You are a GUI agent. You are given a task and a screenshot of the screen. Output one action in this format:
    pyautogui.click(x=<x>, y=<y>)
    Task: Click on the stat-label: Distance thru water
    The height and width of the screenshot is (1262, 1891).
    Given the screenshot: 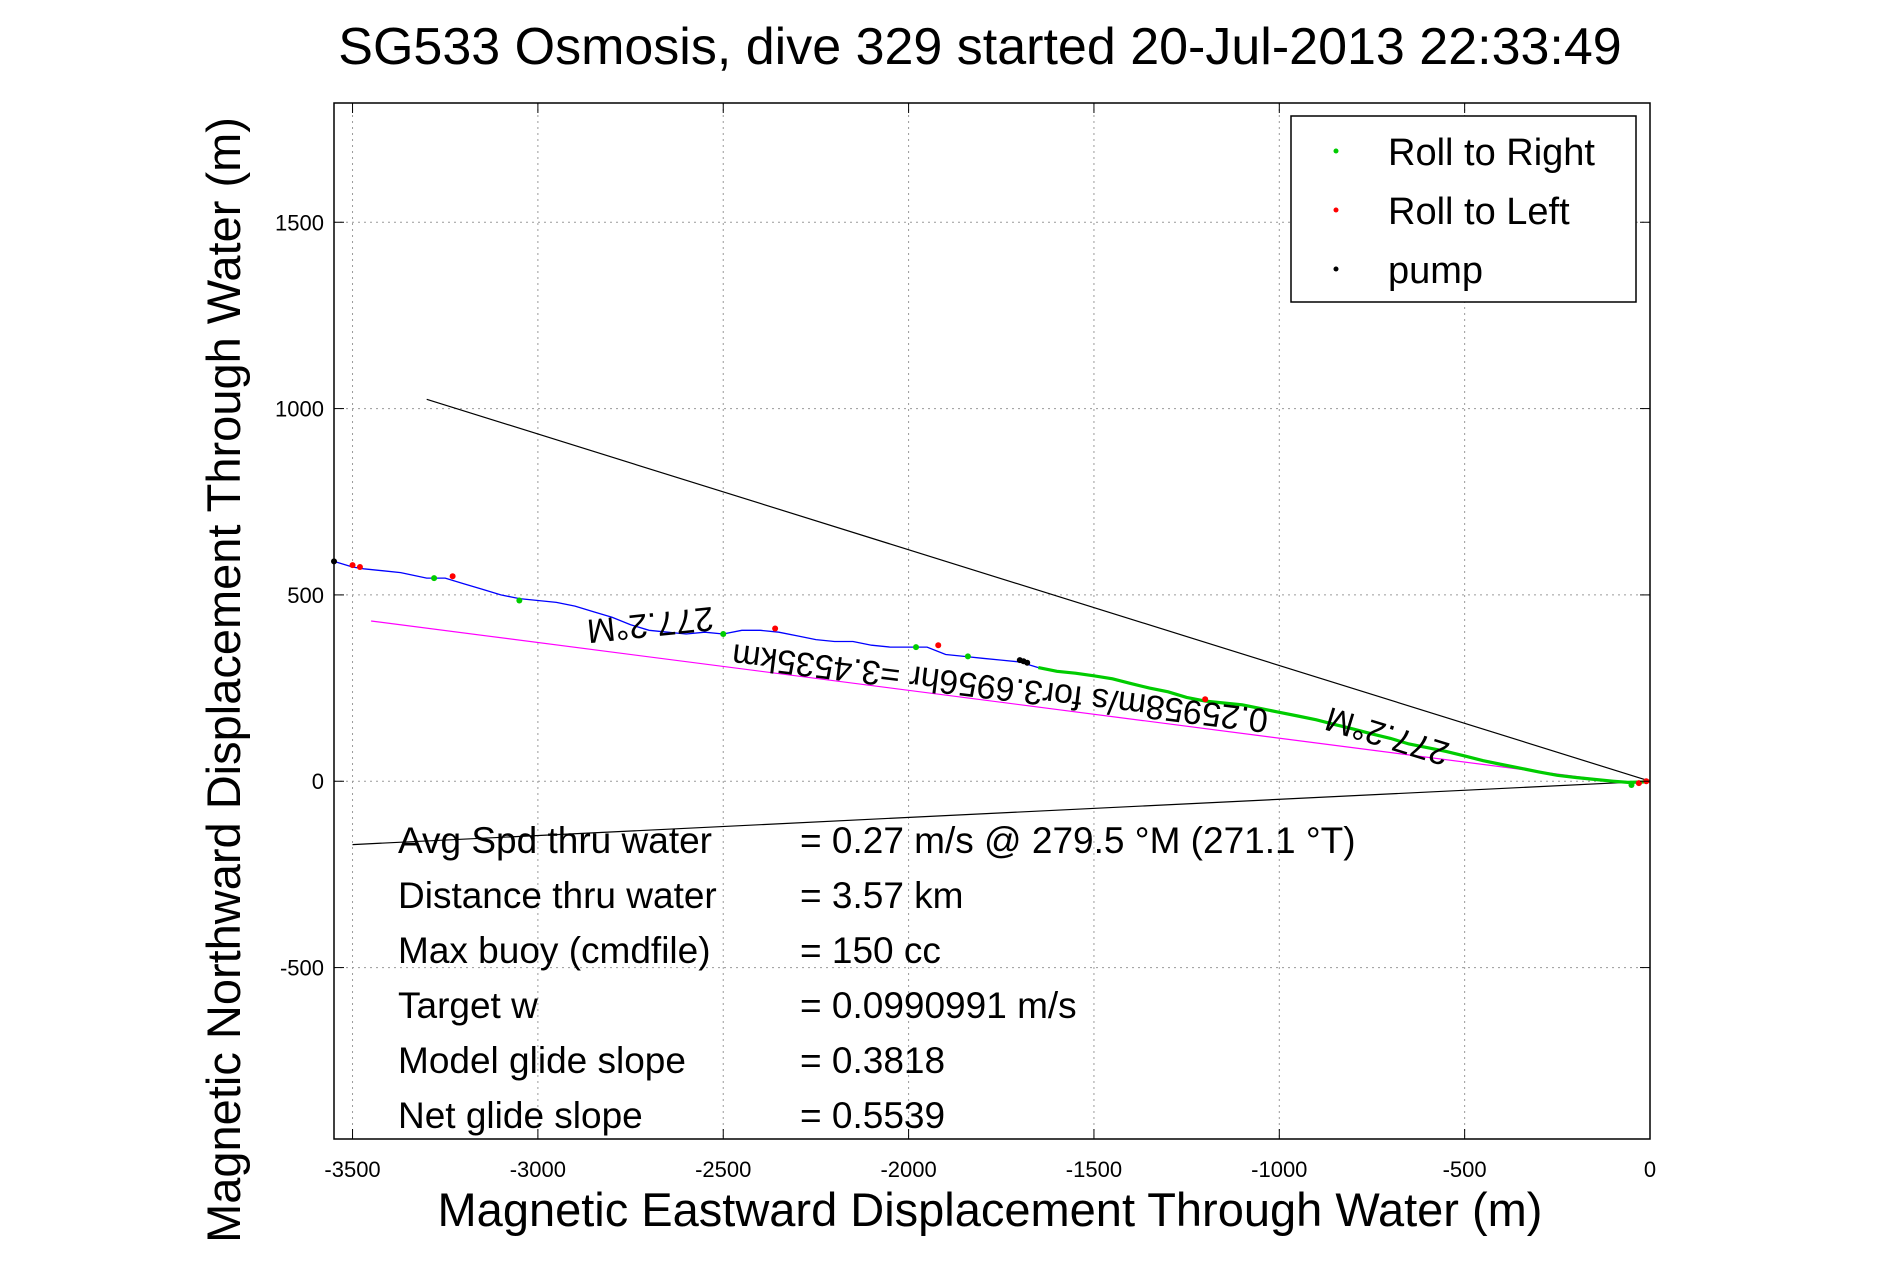 What is the action you would take?
    pyautogui.click(x=557, y=895)
    